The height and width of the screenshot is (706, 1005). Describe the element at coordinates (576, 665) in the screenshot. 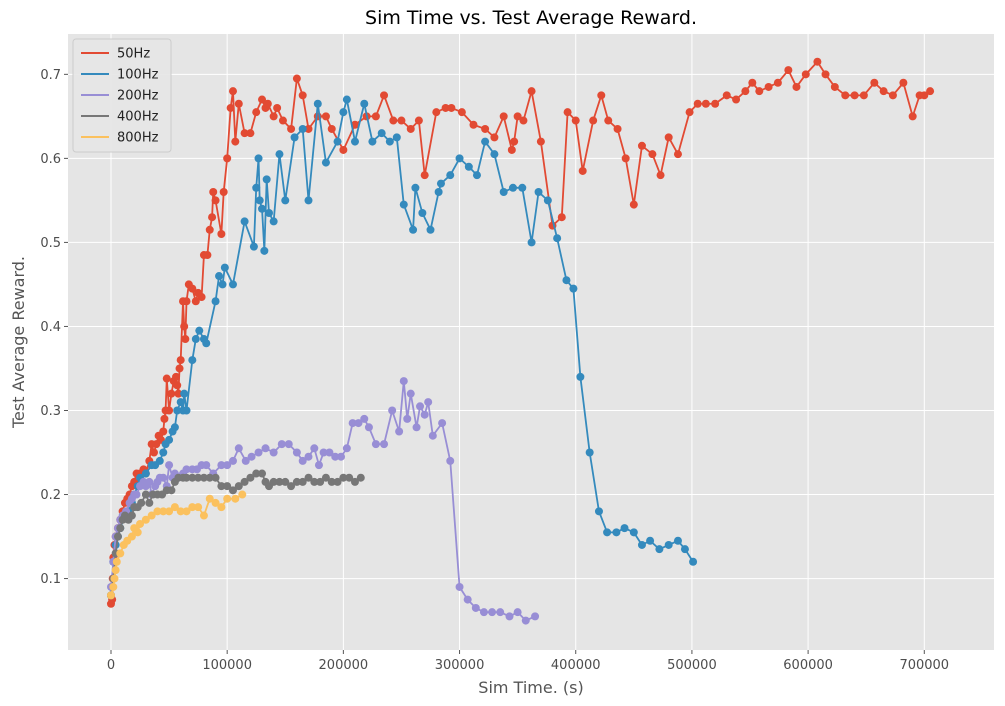

I see `x-tick-label: 400000` at that location.